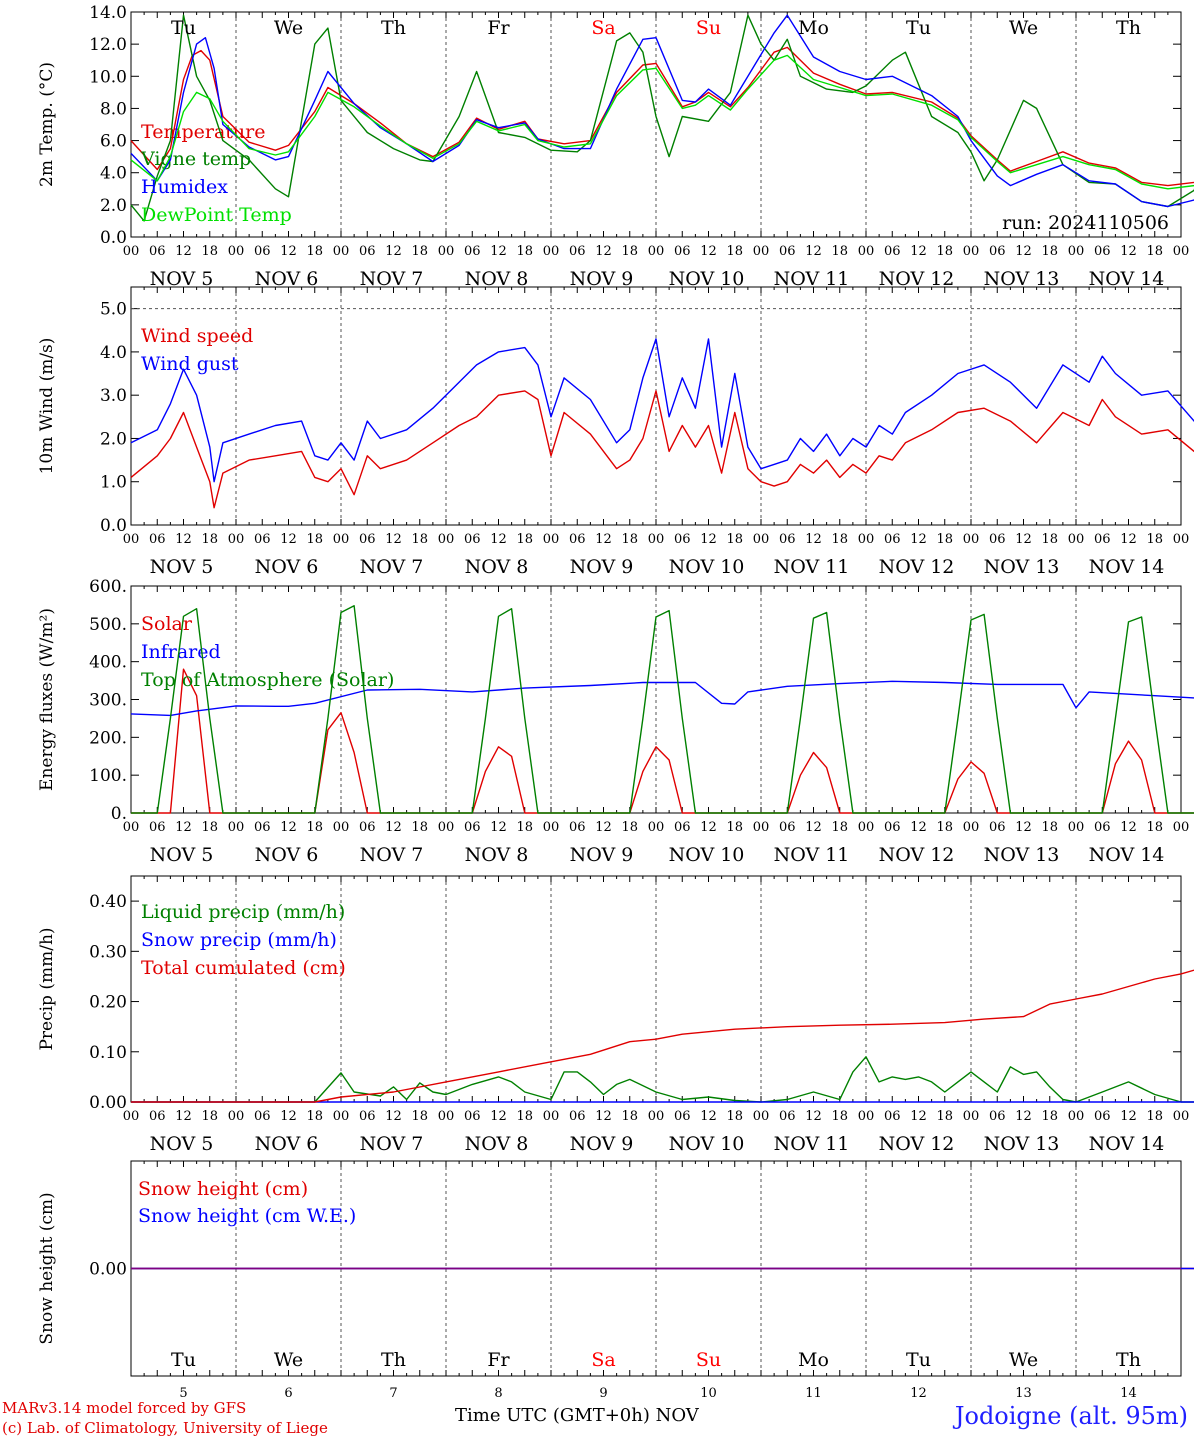 This screenshot has height=1440, width=1194. Describe the element at coordinates (918, 1360) in the screenshot. I see `day-name: Tu` at that location.